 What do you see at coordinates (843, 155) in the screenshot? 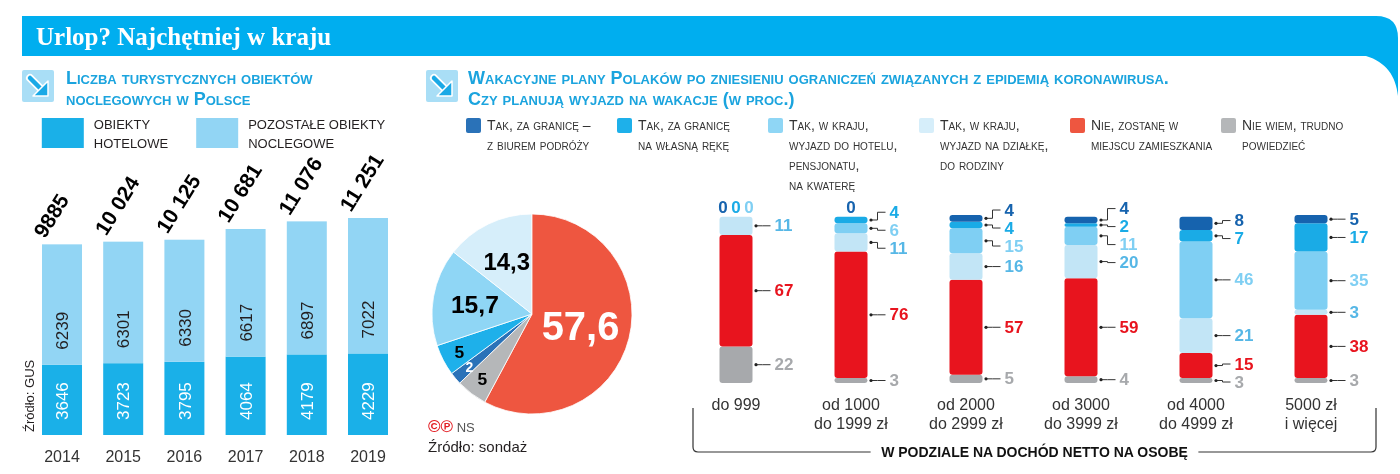
I see `legend-label: Tak, w kraju, wyjazd do hotelu, pensjonatu, na kwaterę` at bounding box center [843, 155].